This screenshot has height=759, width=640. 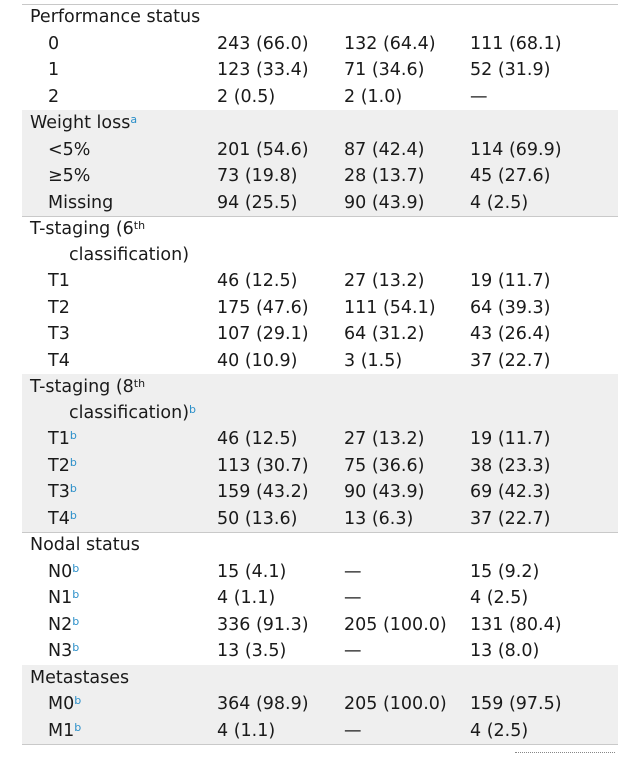 I want to click on row-label: T1b, so click(x=62, y=439).